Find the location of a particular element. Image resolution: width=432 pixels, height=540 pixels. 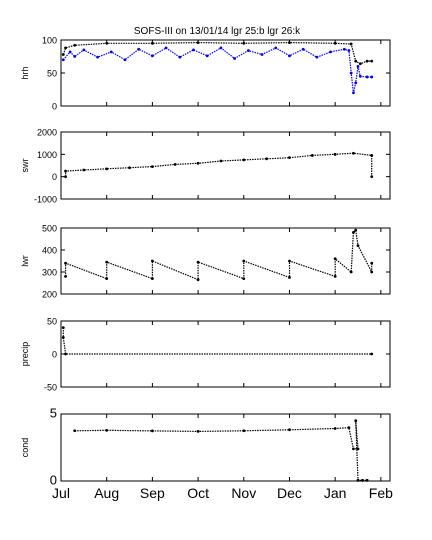

y-tick-label: -1000 is located at coordinates (45, 200).